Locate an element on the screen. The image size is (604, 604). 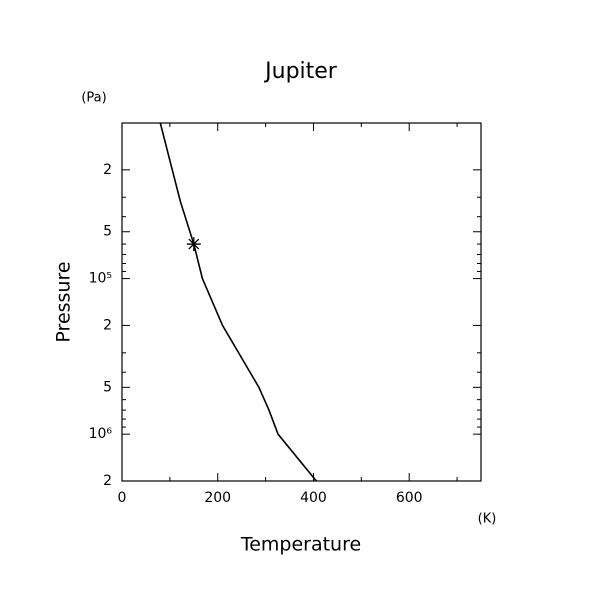
star-marker is located at coordinates (193, 244).